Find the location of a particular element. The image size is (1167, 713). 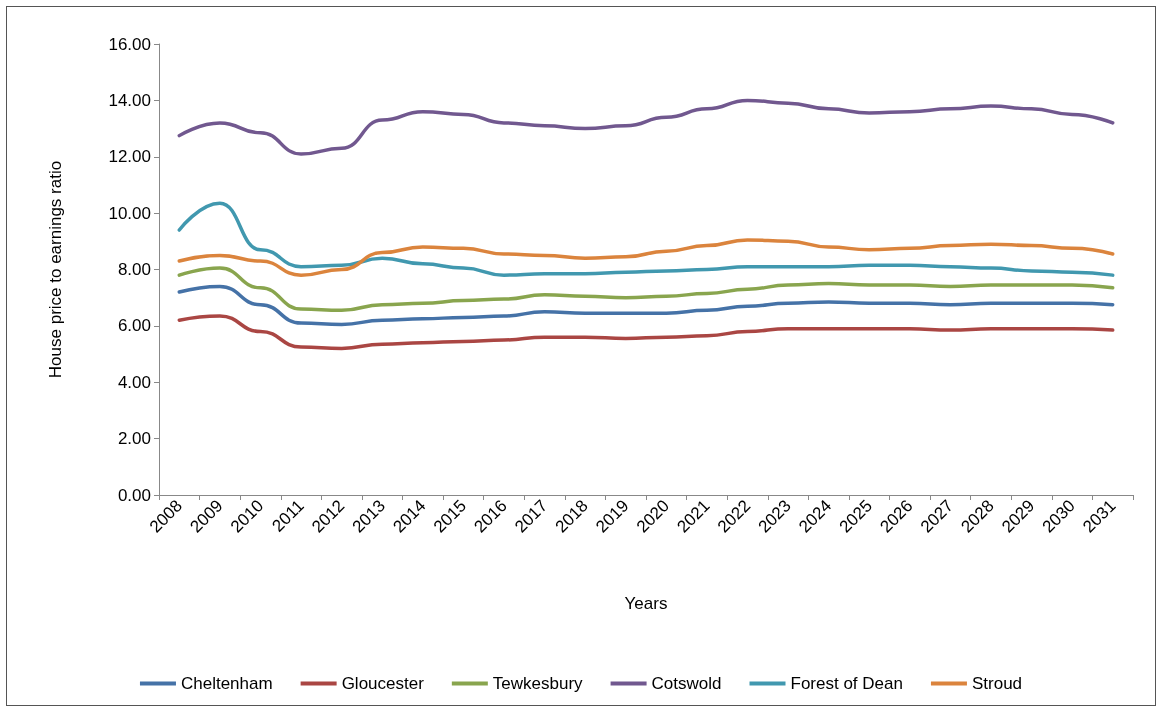

y-tick-label: 6.00 is located at coordinates (134, 326).